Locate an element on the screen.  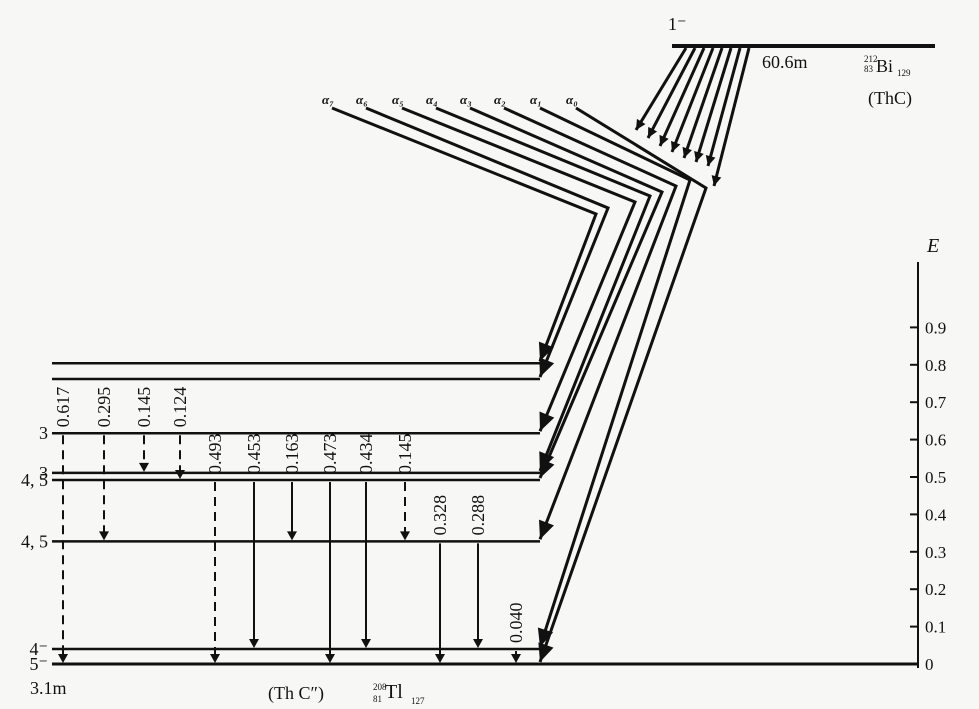
gamma-energy-label-2: 0.145 is located at coordinates (144, 407).